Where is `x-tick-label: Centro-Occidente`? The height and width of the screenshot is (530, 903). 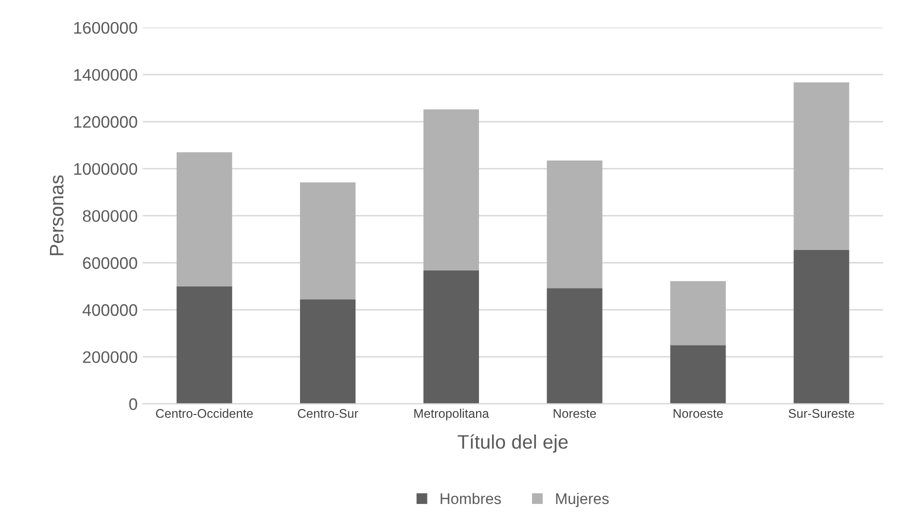 x-tick-label: Centro-Occidente is located at coordinates (204, 413).